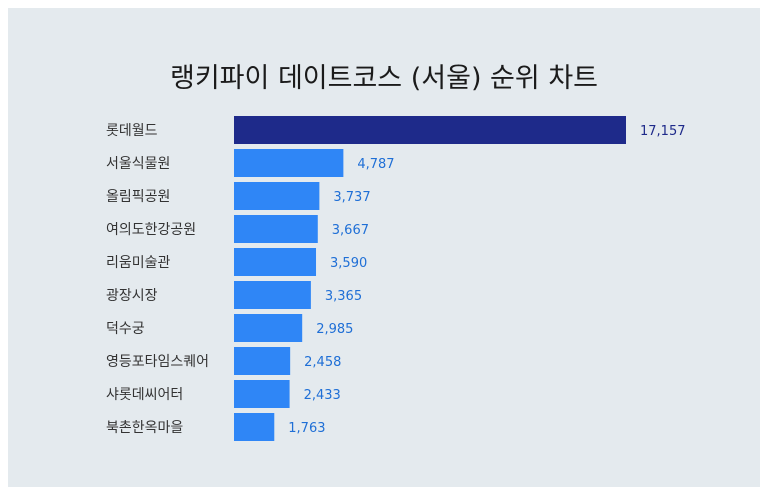  Describe the element at coordinates (144, 428) in the screenshot. I see `category-label: 북촌한옥마을` at that location.